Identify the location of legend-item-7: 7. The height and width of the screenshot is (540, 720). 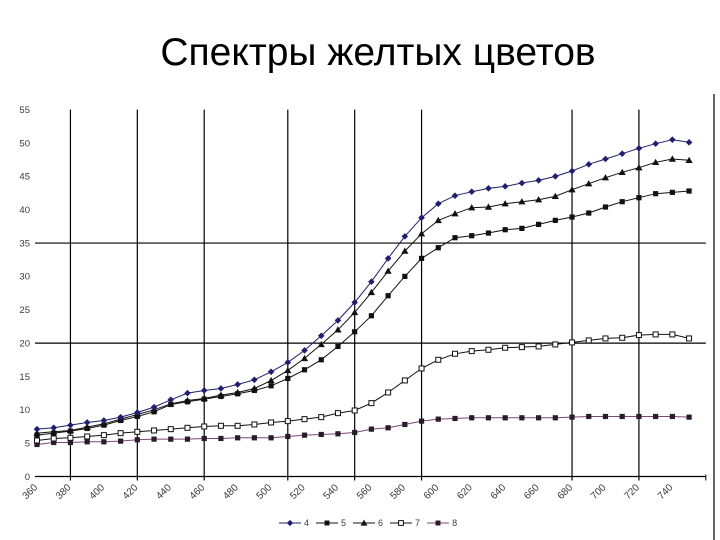
(405, 523).